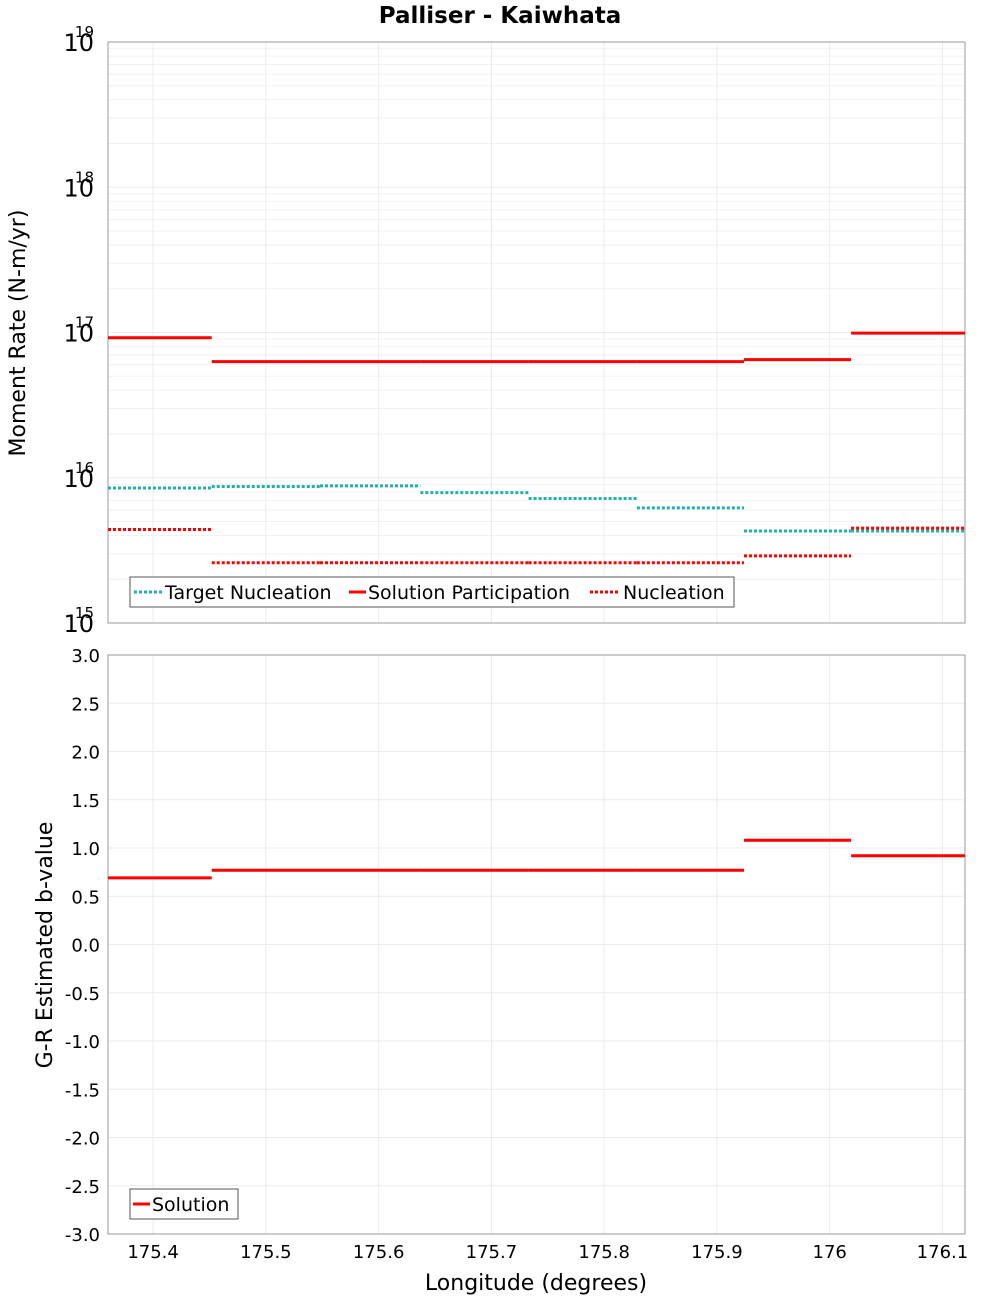  What do you see at coordinates (85, 946) in the screenshot?
I see `bottom-y-tick-label: 0.0` at bounding box center [85, 946].